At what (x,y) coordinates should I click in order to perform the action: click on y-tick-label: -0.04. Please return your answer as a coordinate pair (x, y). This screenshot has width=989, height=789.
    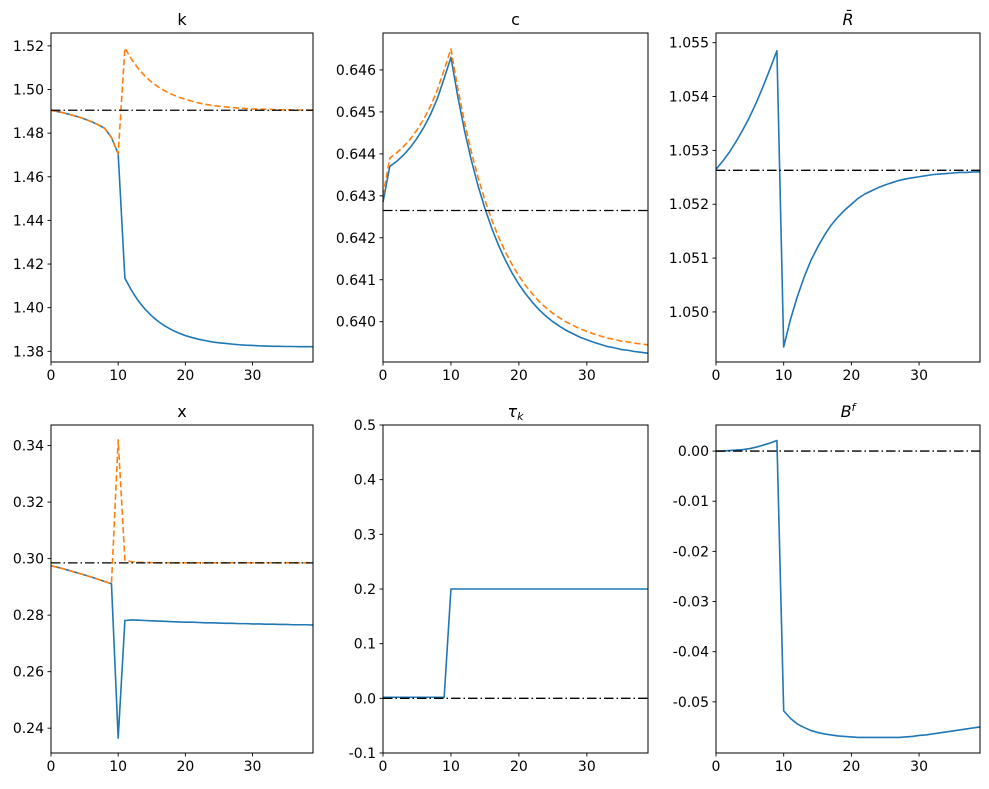
    Looking at the image, I should click on (691, 653).